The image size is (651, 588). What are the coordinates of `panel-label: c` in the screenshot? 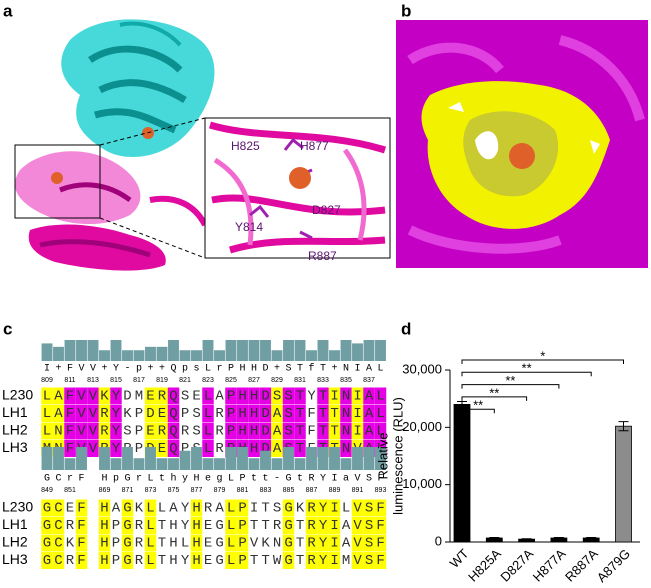 It's located at (7, 328).